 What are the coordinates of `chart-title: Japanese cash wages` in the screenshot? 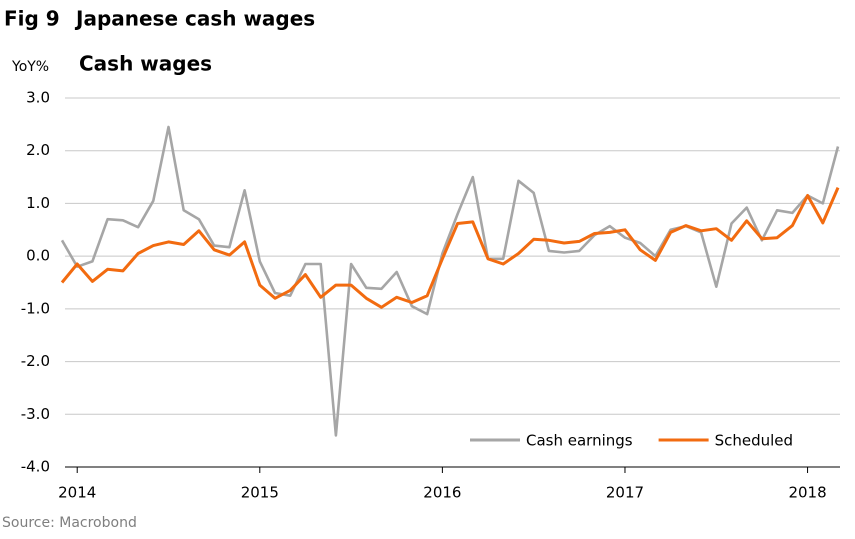 It's located at (194, 19).